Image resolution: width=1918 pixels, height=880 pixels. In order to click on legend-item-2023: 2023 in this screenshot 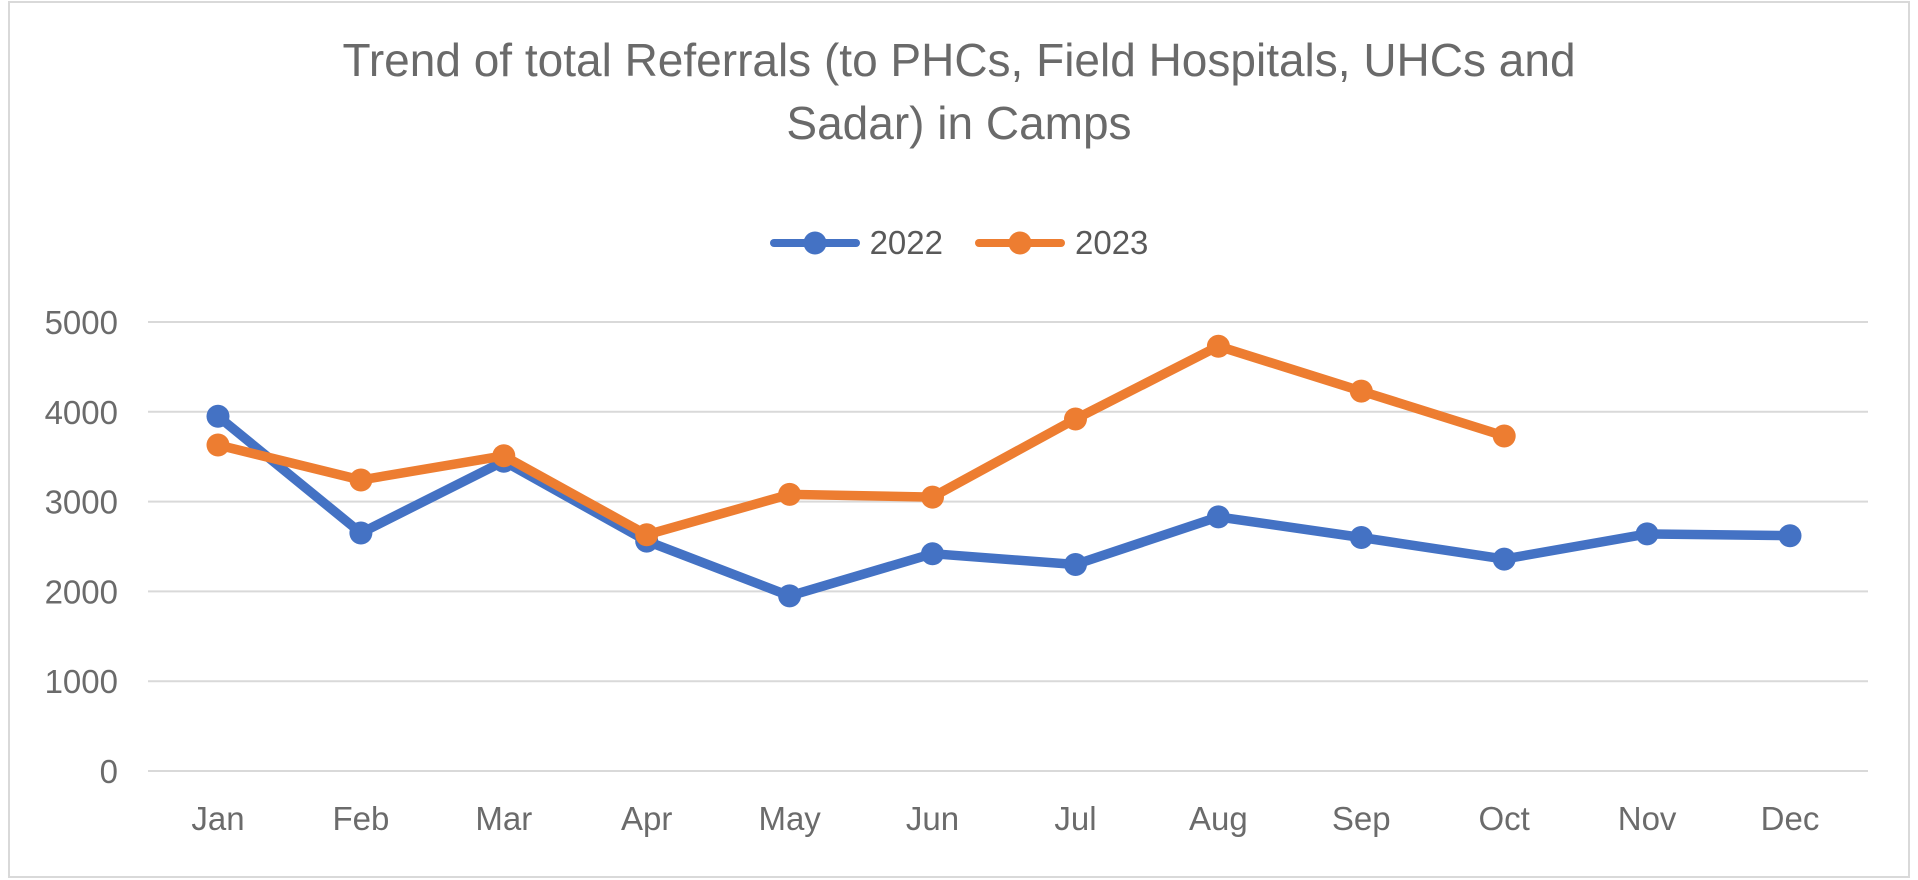, I will do `click(1061, 243)`.